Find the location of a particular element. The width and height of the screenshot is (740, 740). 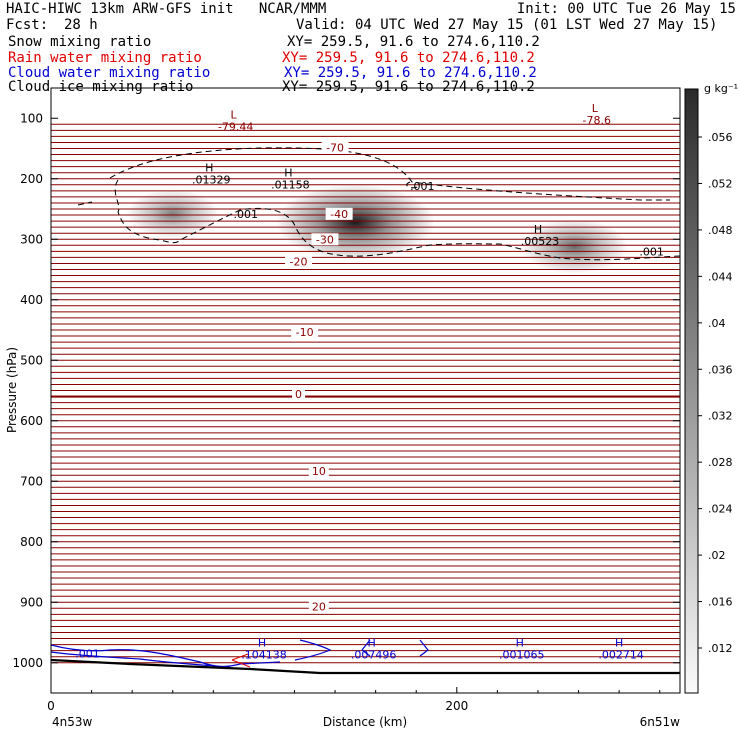

temperature-label: -70 is located at coordinates (335, 147).